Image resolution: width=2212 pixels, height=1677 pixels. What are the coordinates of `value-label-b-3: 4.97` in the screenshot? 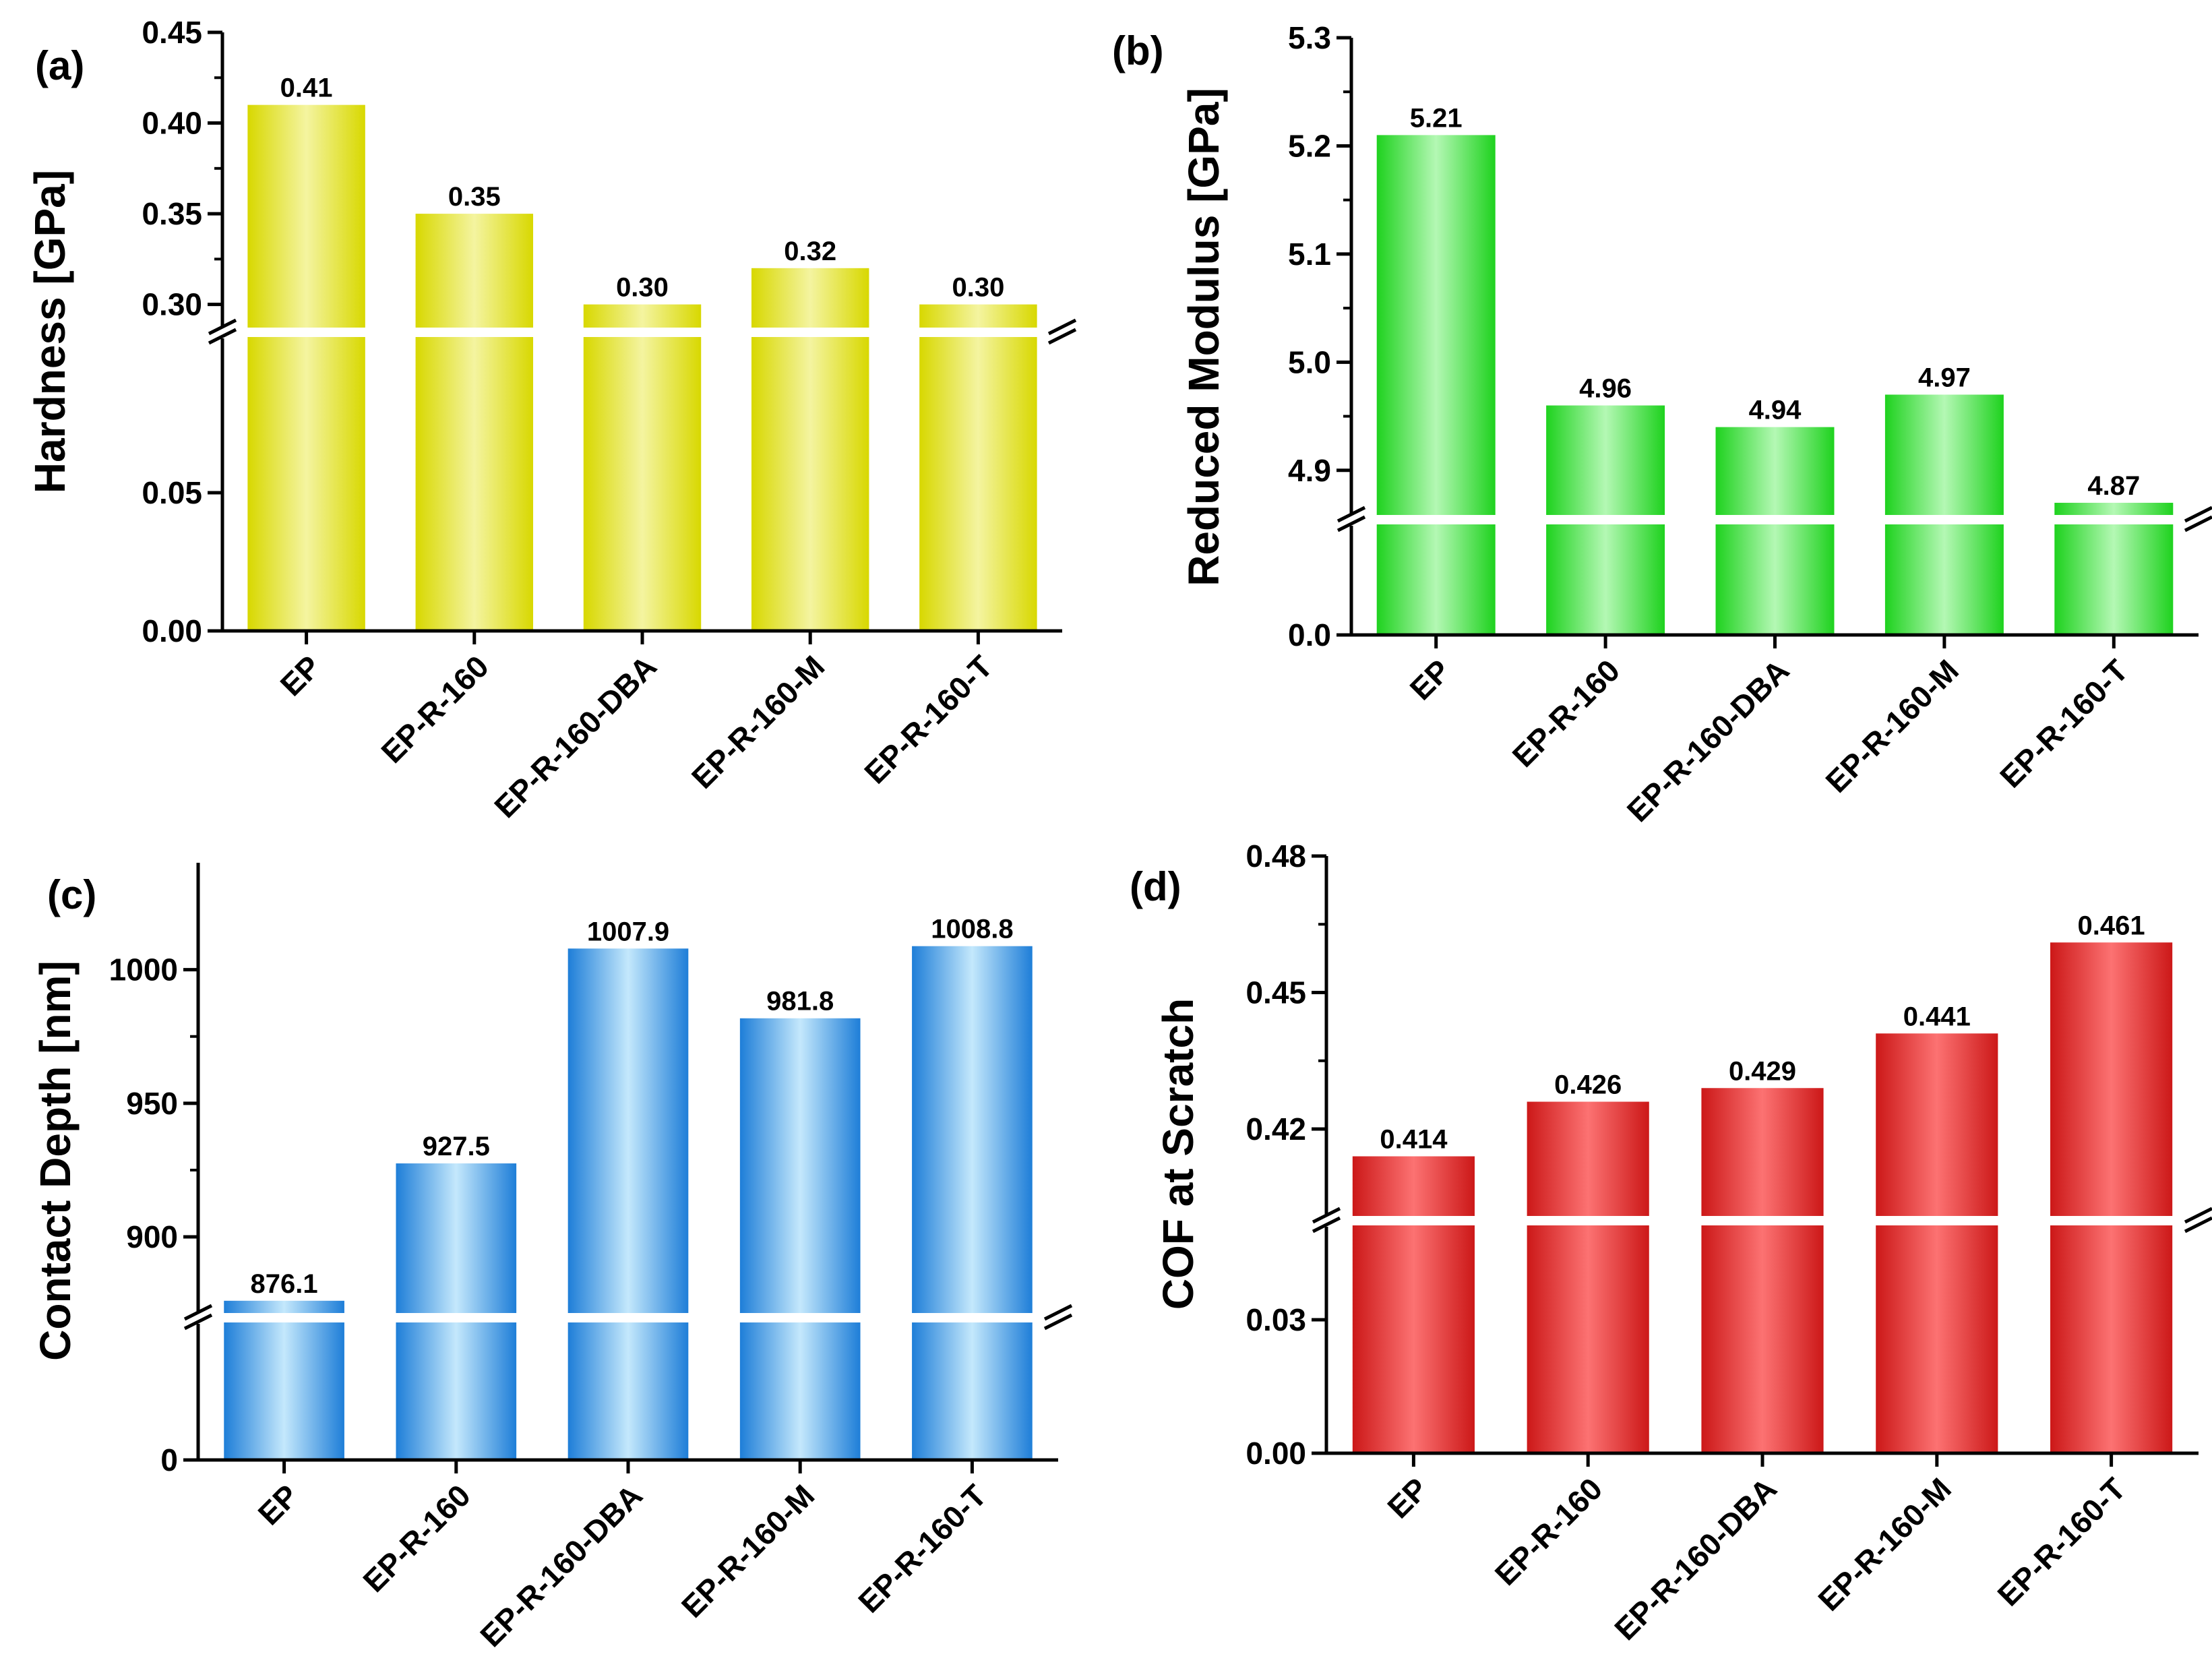 It's located at (1945, 377).